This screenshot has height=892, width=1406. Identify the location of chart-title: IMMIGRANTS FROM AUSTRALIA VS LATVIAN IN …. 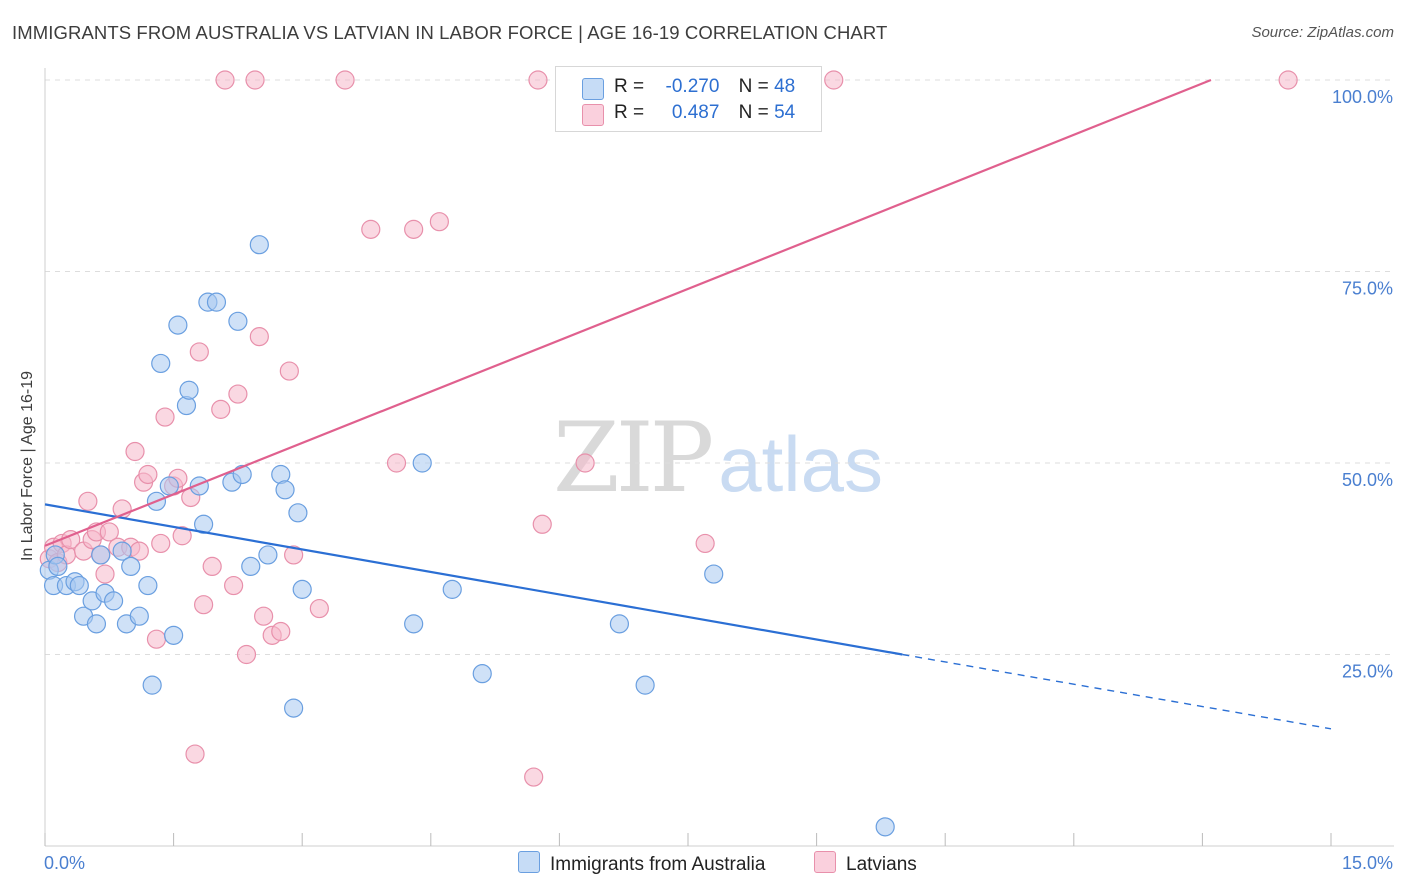
(450, 32).